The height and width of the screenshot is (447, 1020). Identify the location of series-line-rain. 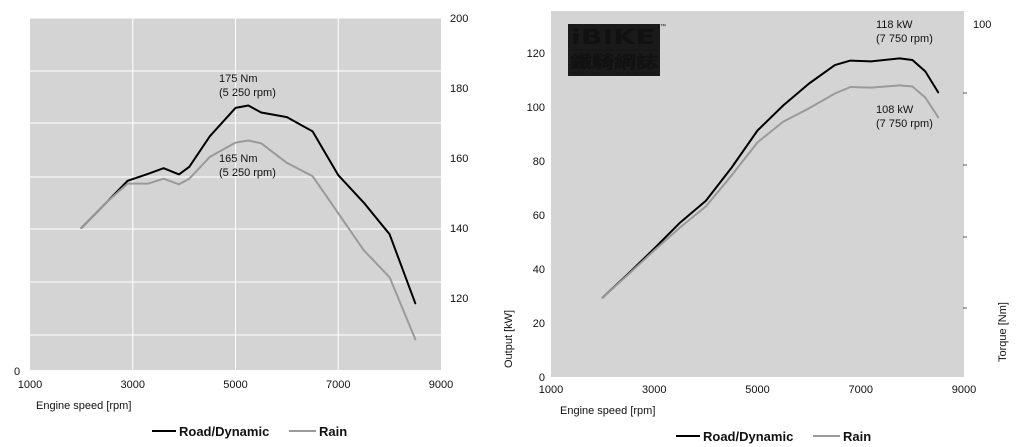
(248, 240).